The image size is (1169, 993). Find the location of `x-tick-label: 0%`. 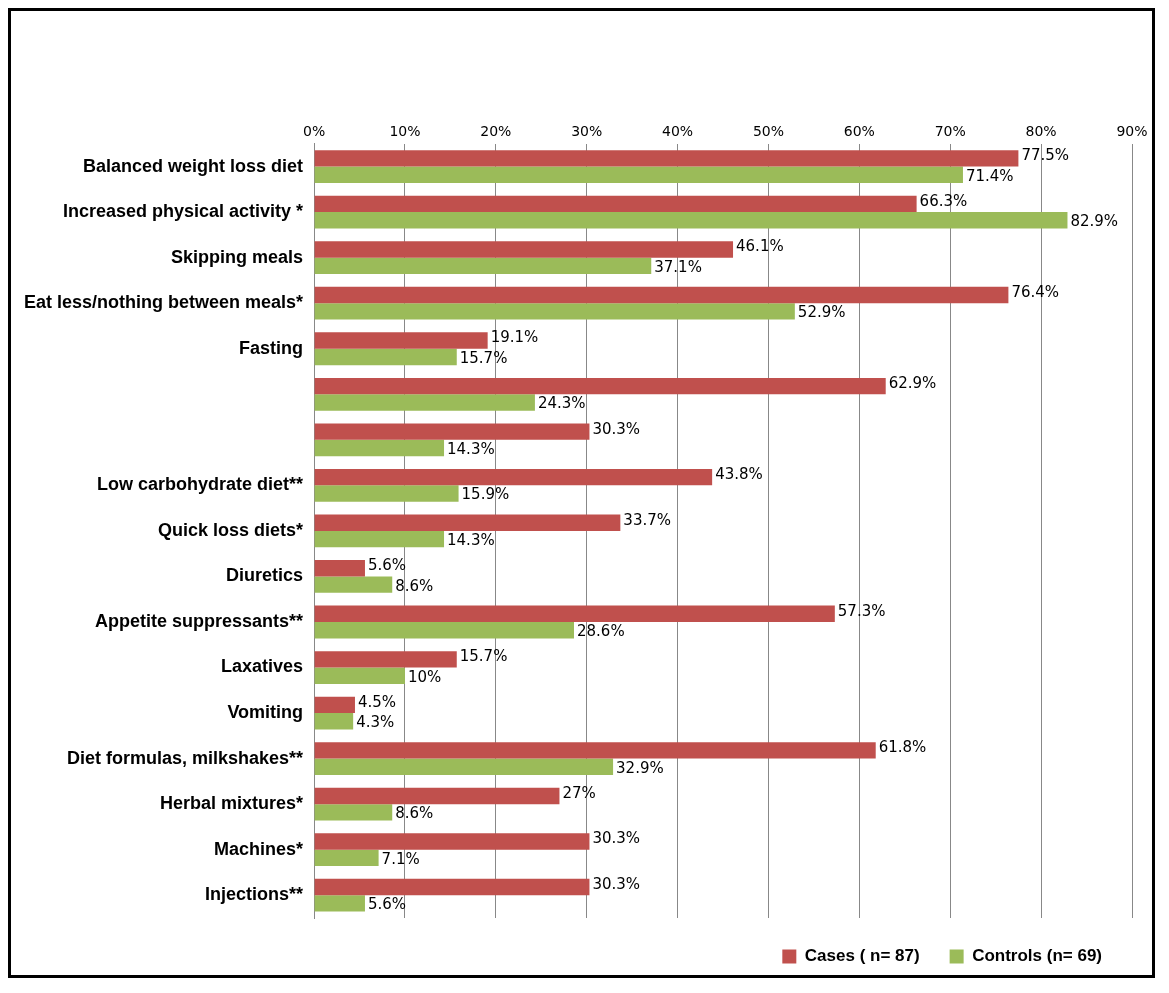

x-tick-label: 0% is located at coordinates (314, 131).